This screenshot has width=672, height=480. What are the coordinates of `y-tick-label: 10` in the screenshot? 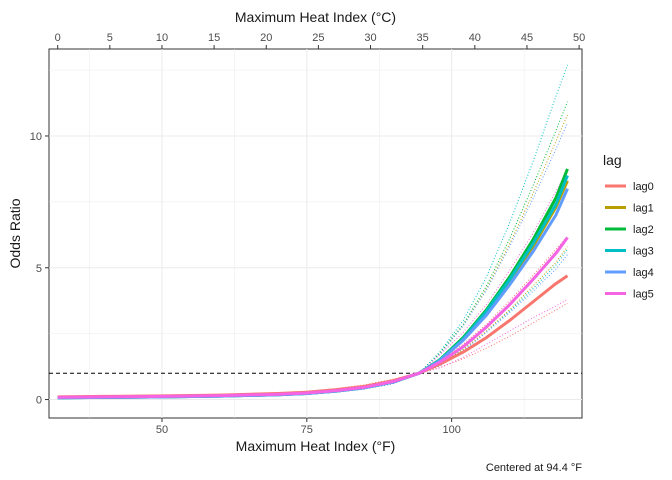 It's located at (36, 137).